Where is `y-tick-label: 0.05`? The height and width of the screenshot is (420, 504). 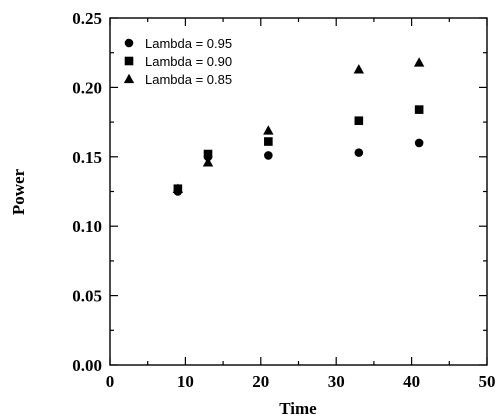 y-tick-label: 0.05 is located at coordinates (87, 296).